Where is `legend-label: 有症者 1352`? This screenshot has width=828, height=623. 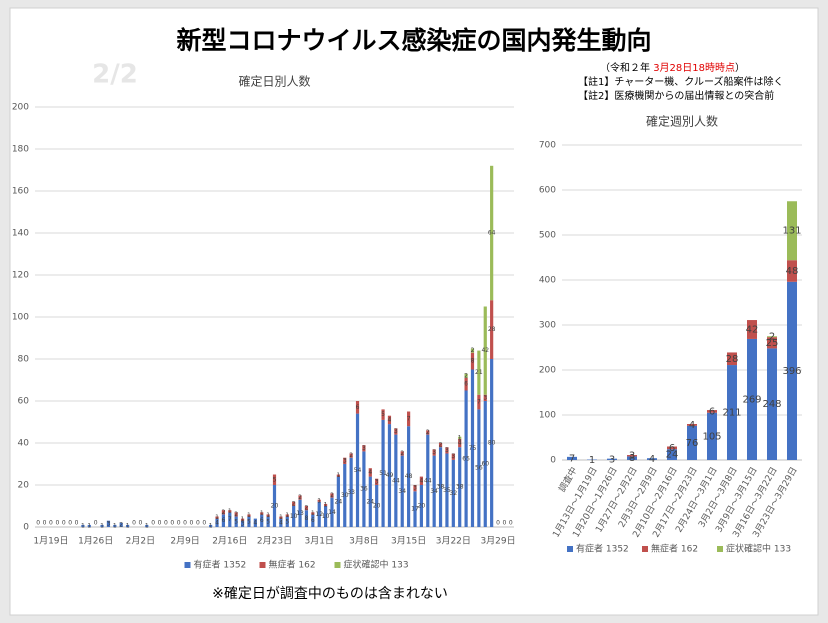 legend-label: 有症者 1352 is located at coordinates (602, 549).